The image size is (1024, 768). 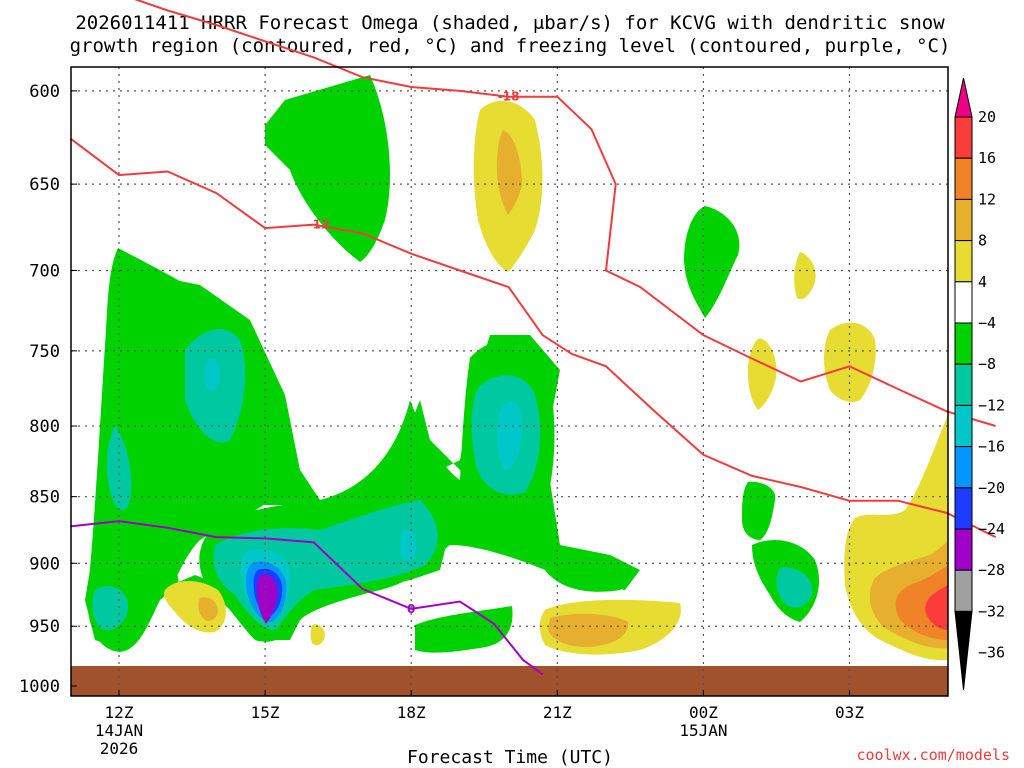 I want to click on colorbar-label: −8, so click(x=987, y=364).